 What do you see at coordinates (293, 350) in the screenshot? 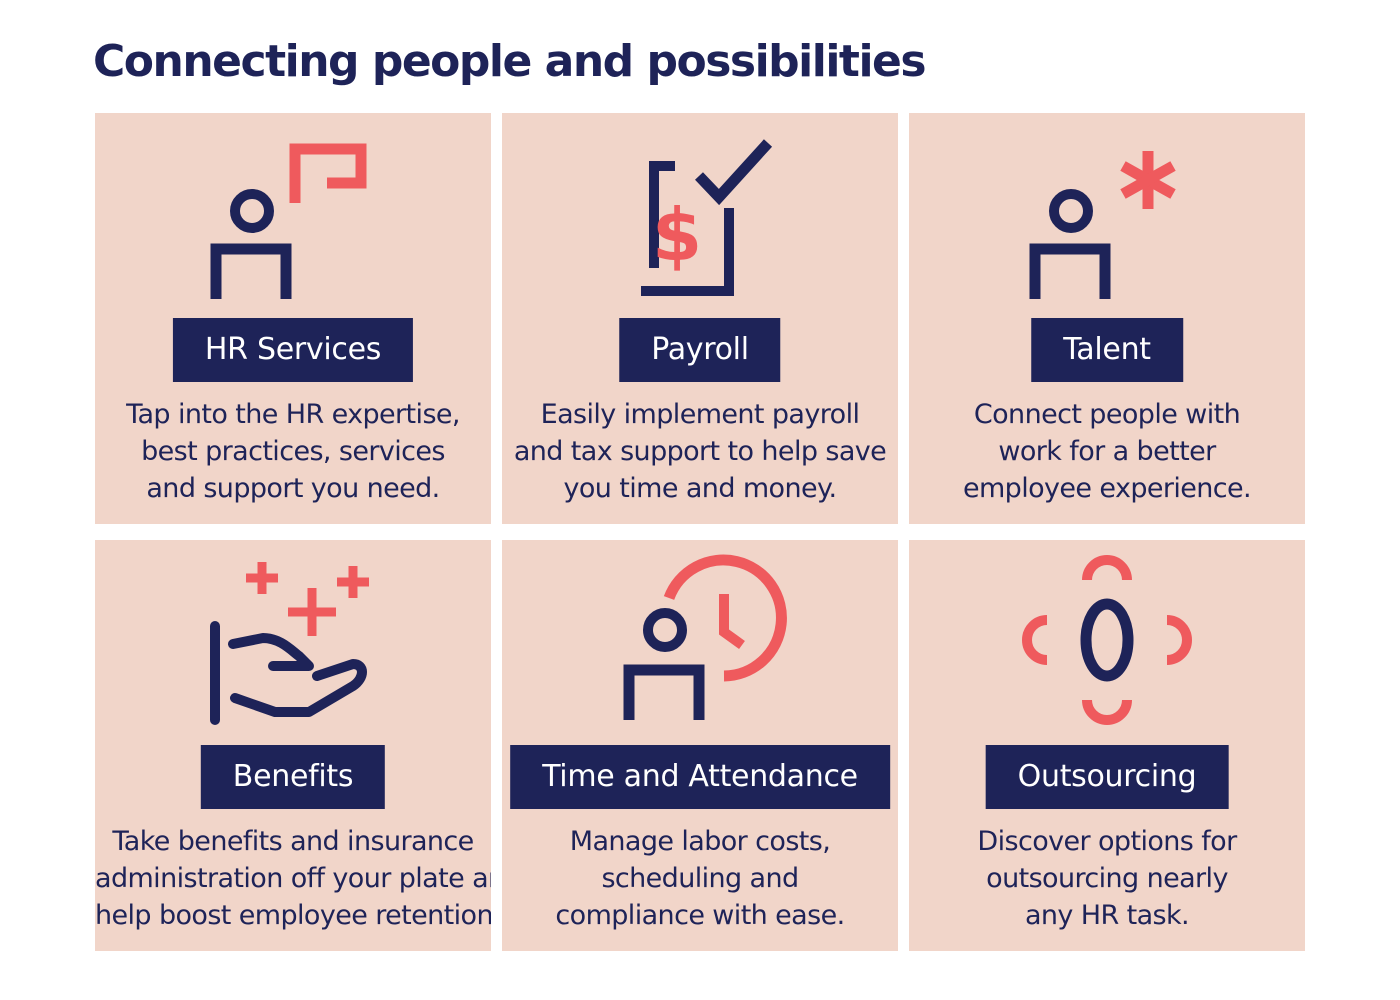
I see `card-label: HR Services` at bounding box center [293, 350].